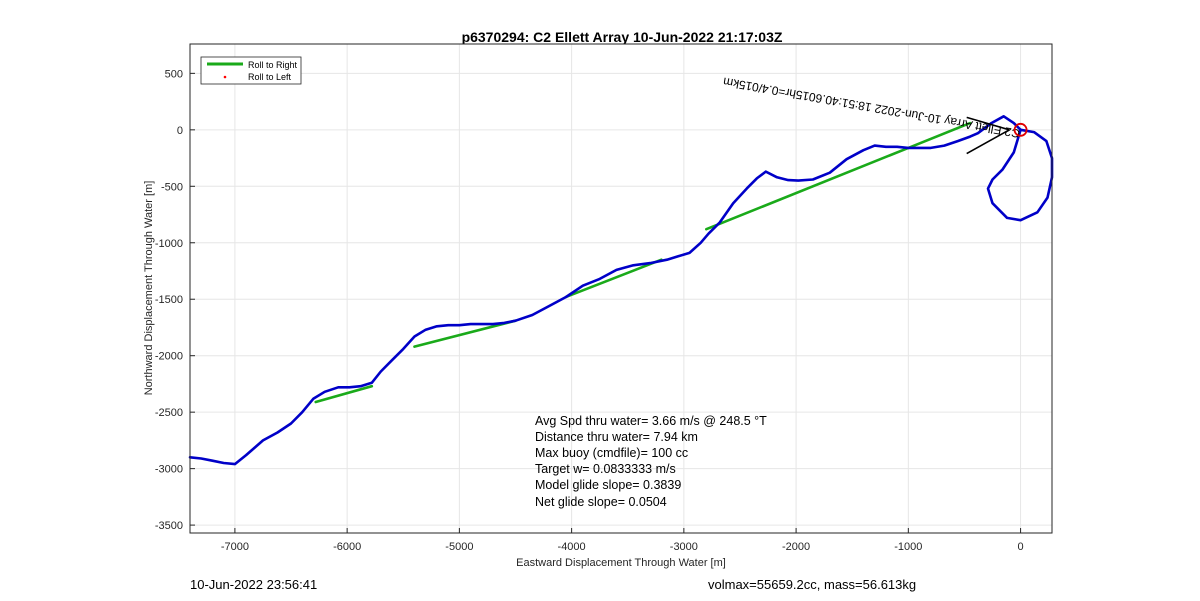 The width and height of the screenshot is (1200, 601). I want to click on legend-box, so click(251, 70).